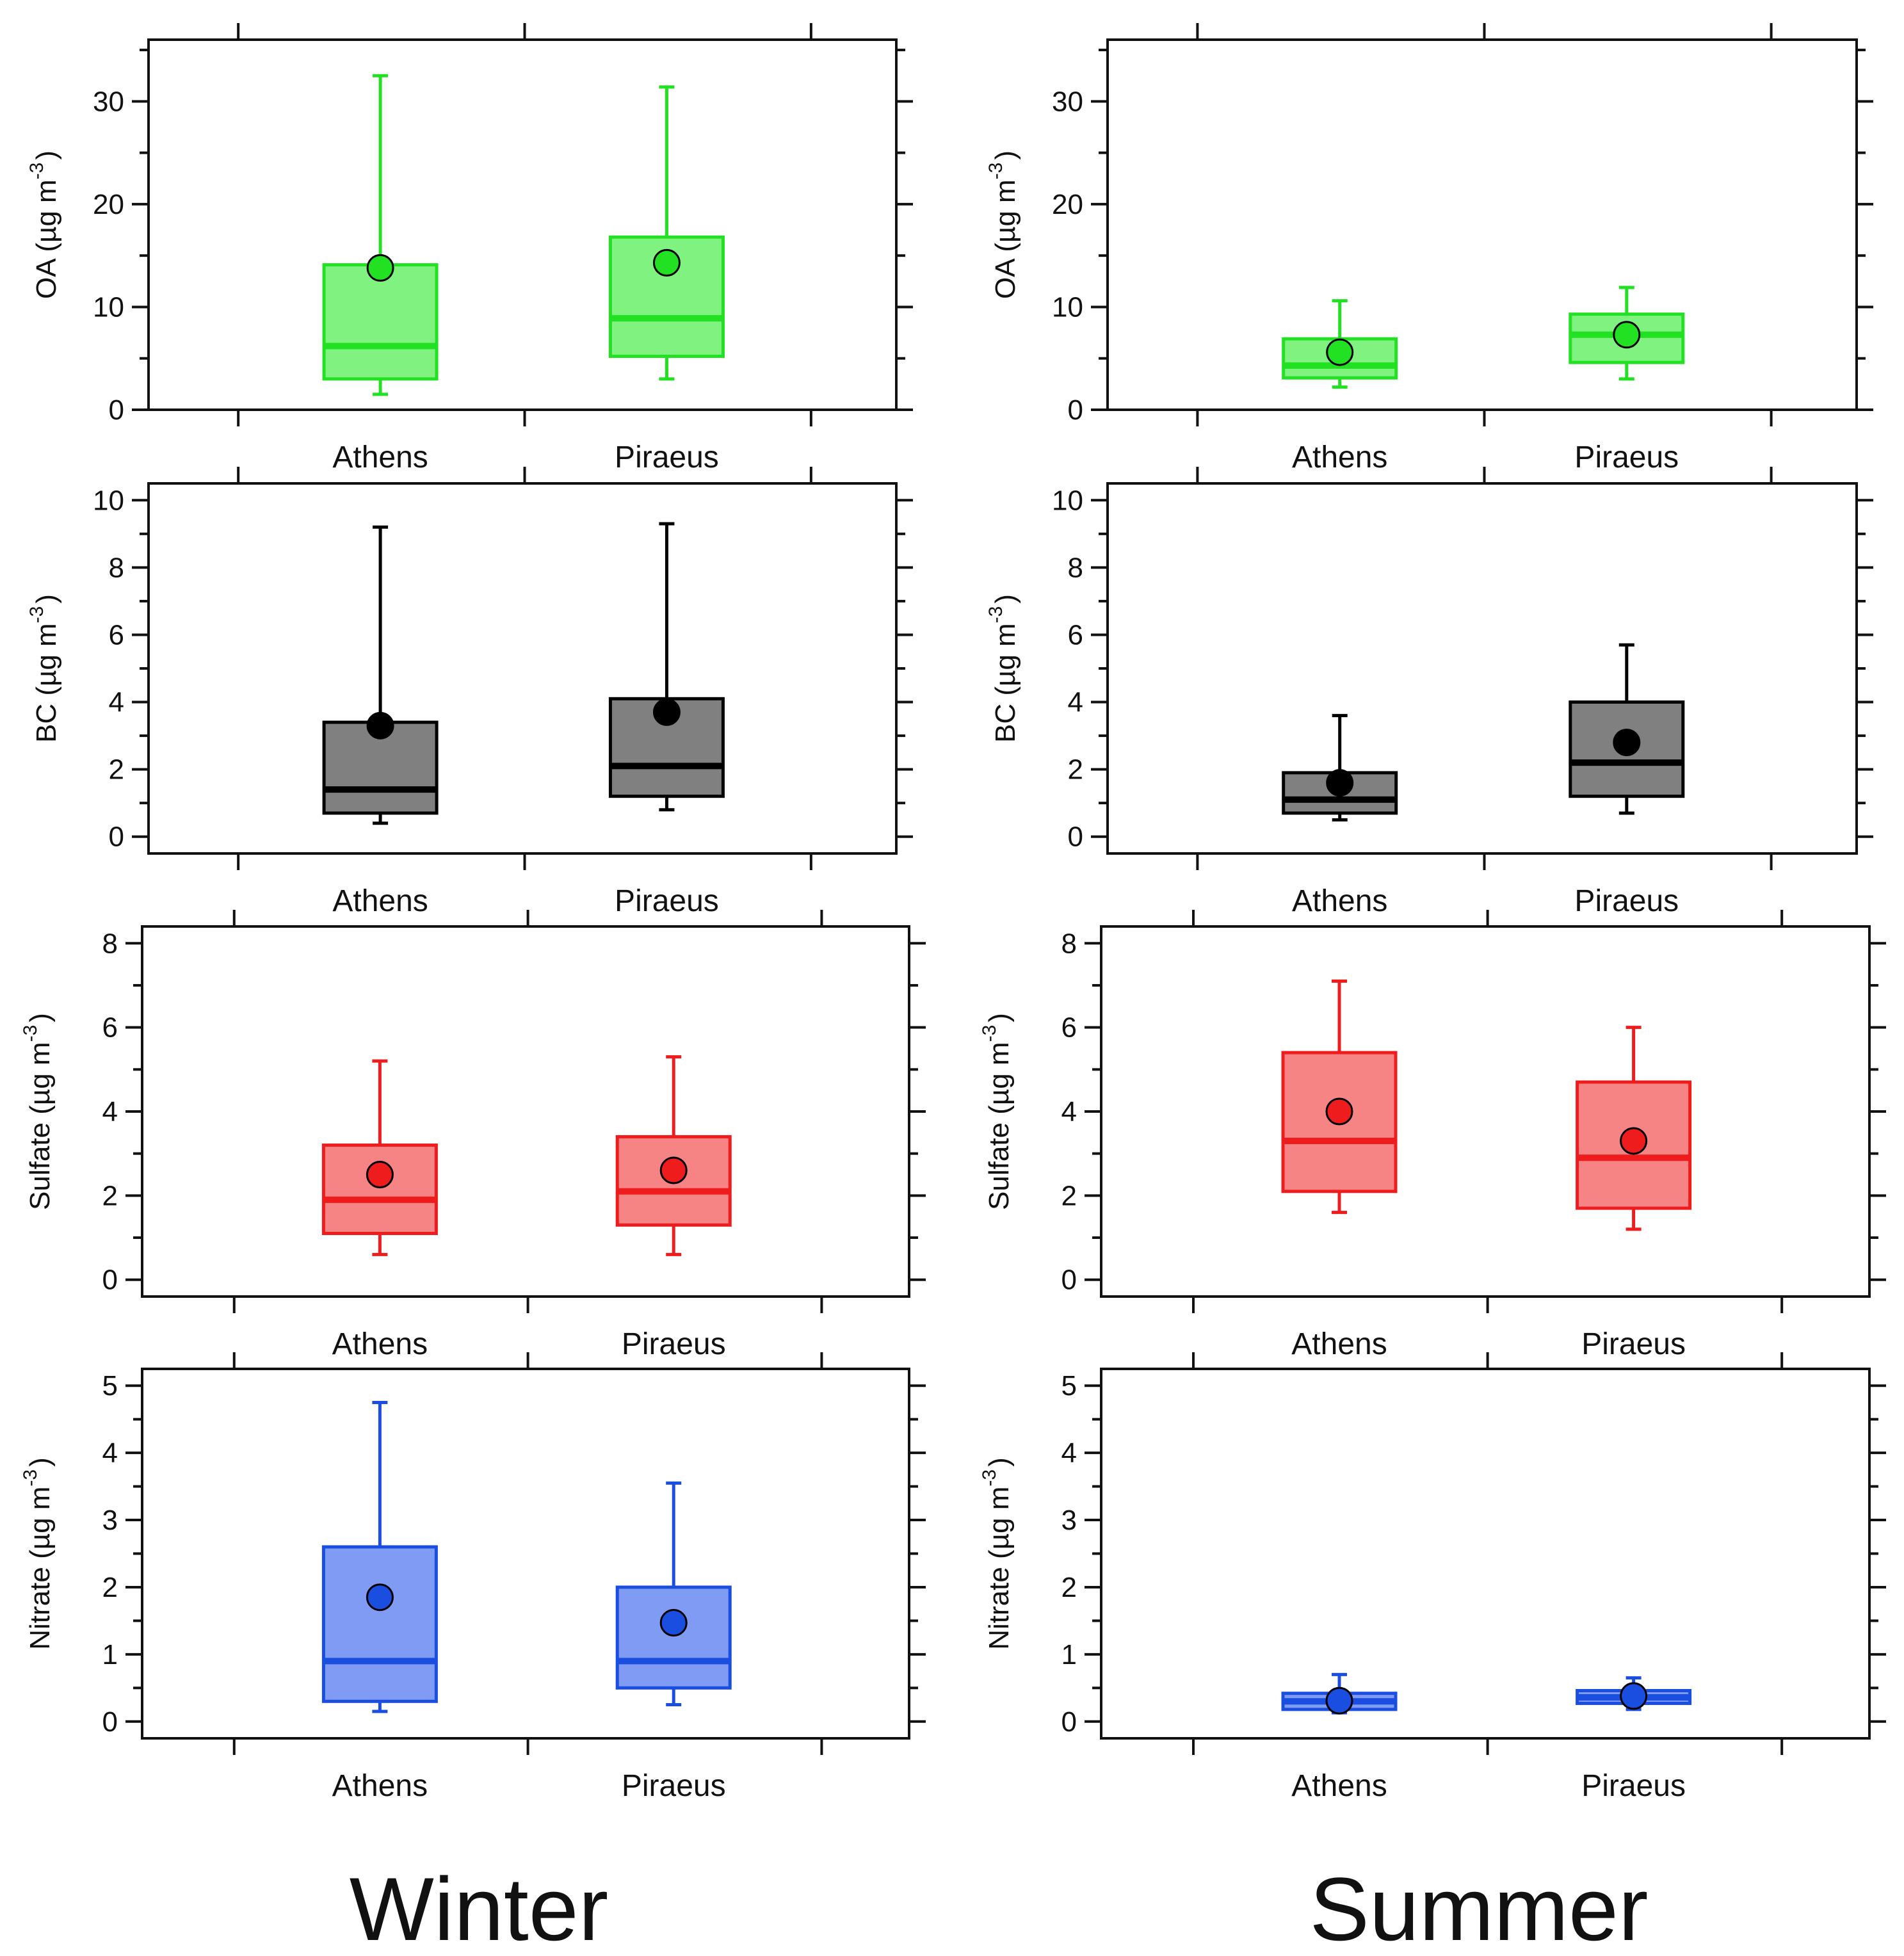  Describe the element at coordinates (44, 668) in the screenshot. I see `y-axis-label: BC (µg m-3)` at that location.